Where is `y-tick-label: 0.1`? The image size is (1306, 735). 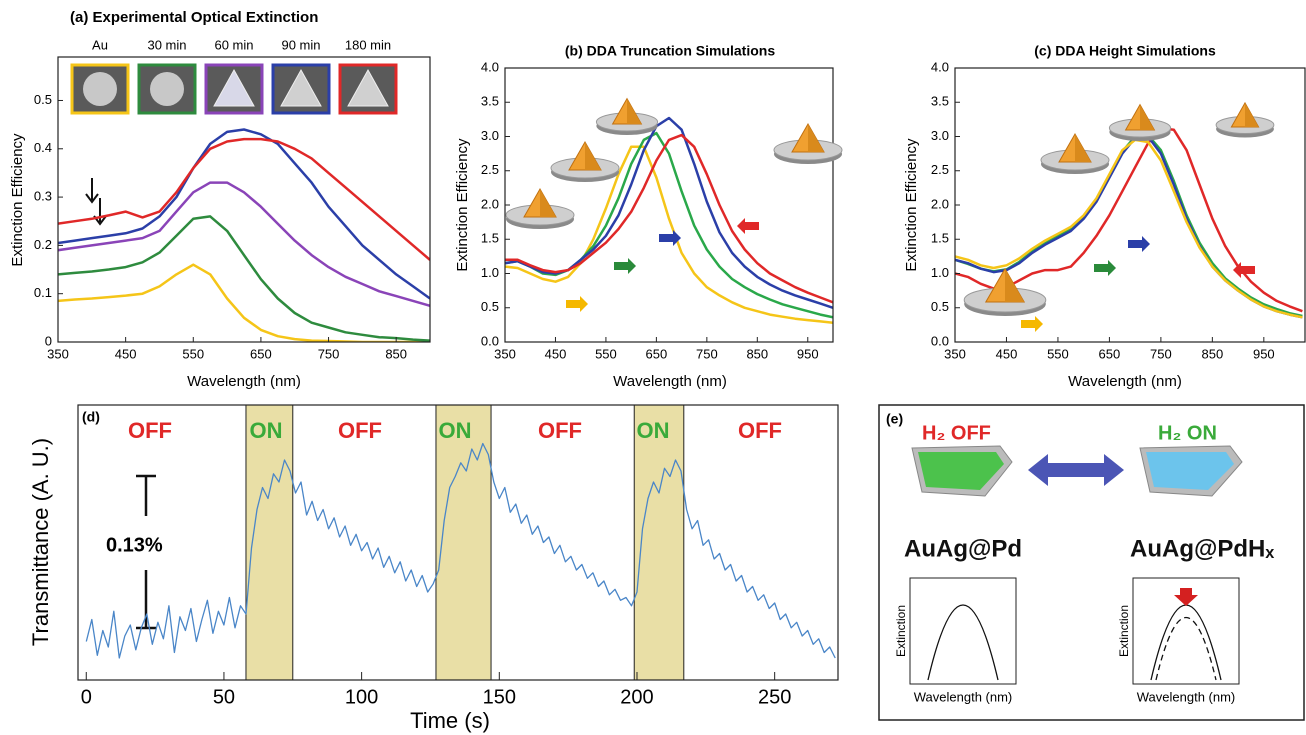
y-tick-label: 0.1 is located at coordinates (43, 292).